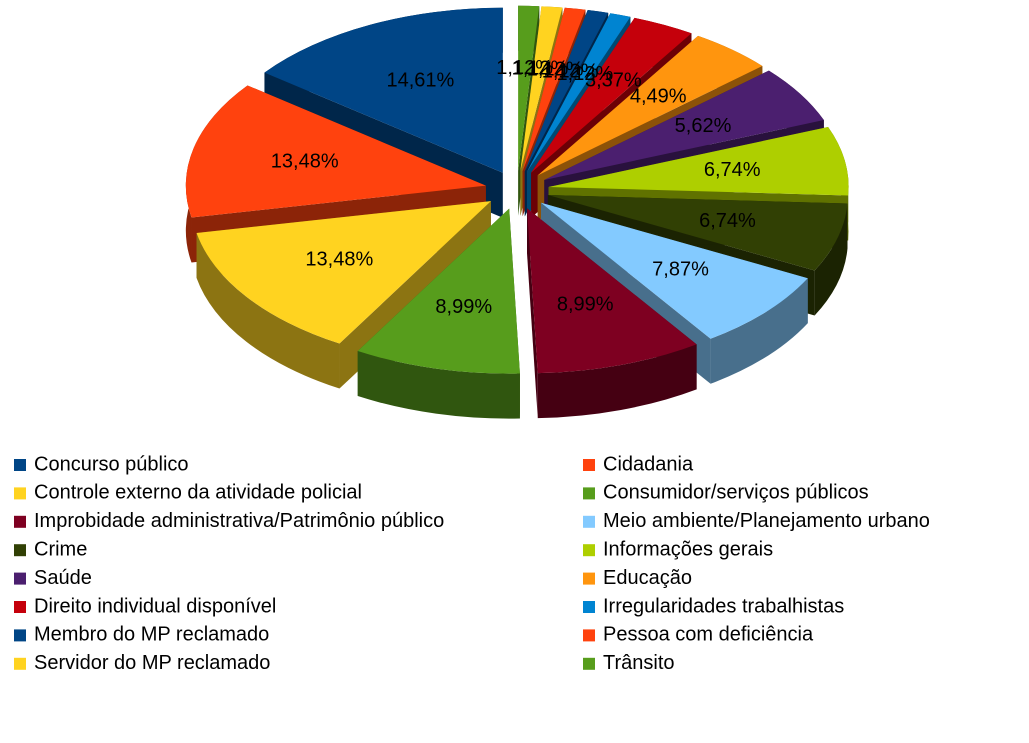  What do you see at coordinates (680, 270) in the screenshot?
I see `data-label: 7,87%` at bounding box center [680, 270].